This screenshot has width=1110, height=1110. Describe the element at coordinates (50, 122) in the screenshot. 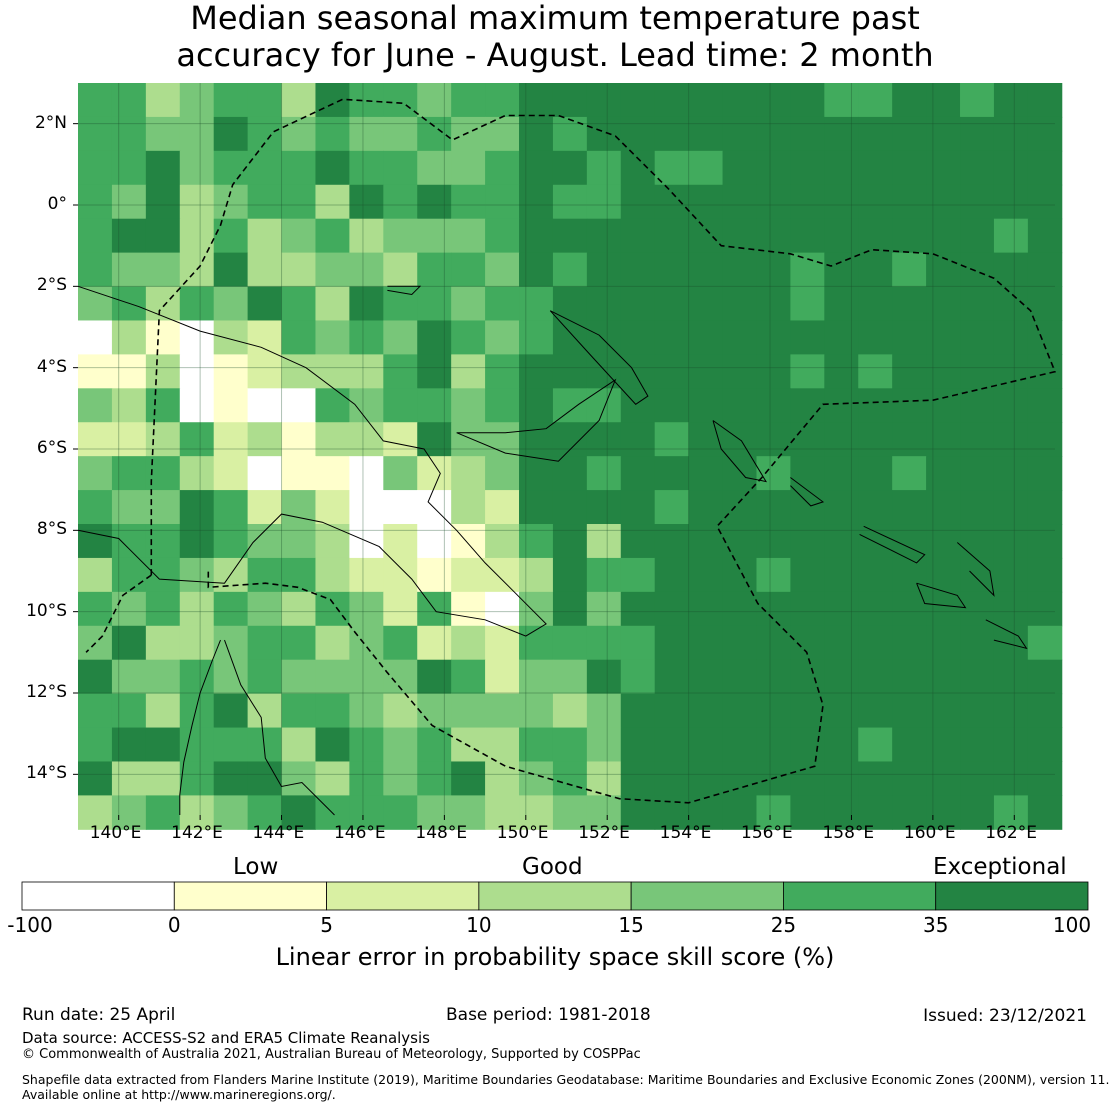

I see `latitude-label: 2°N` at that location.